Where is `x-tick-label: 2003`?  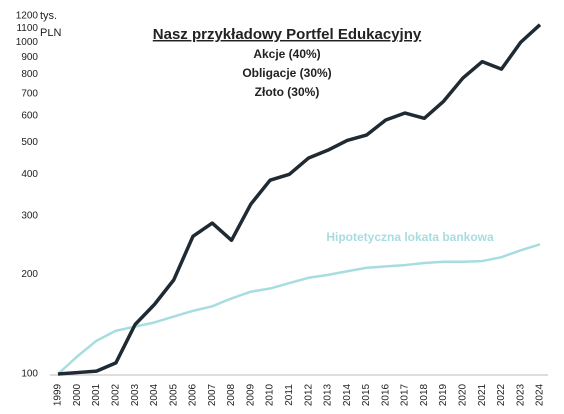
x-tick-label: 2003 is located at coordinates (135, 394).